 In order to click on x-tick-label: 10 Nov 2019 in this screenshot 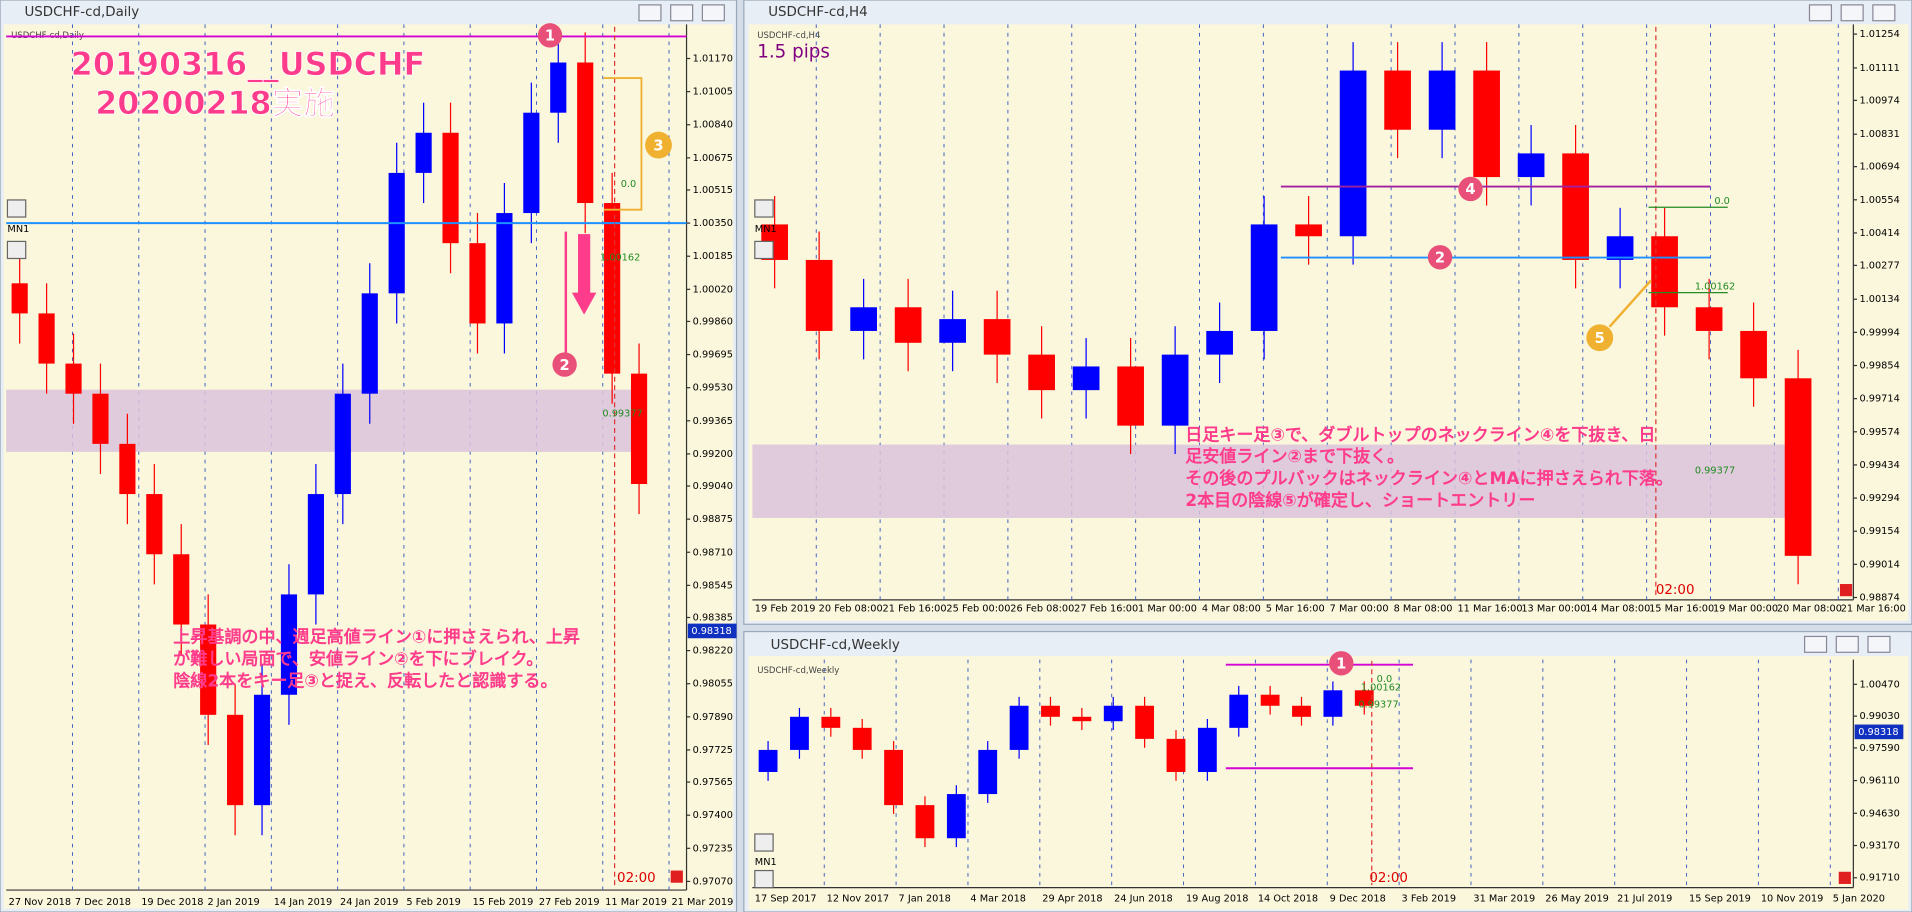, I will do `click(1792, 899)`.